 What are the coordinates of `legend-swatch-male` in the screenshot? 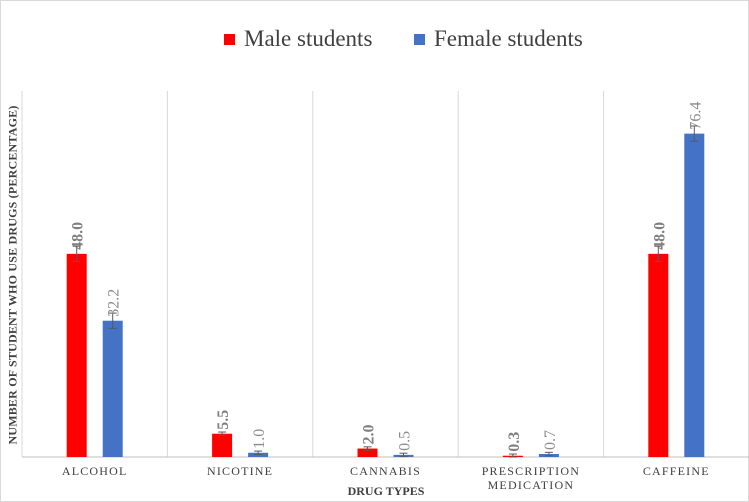 It's located at (229, 39).